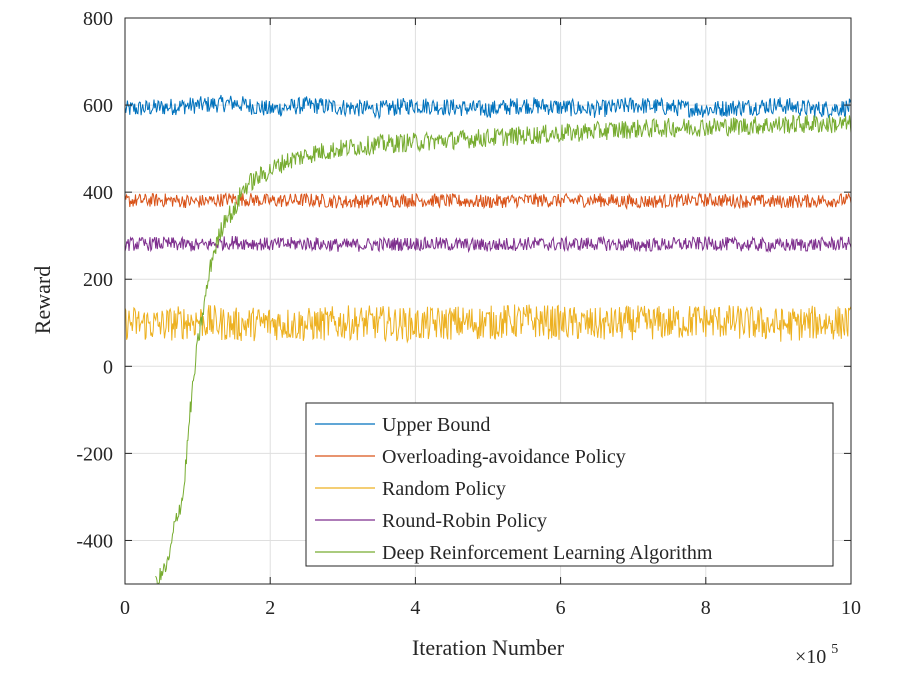 The image size is (907, 685). I want to click on legend-label: Round-Robin Policy, so click(464, 521).